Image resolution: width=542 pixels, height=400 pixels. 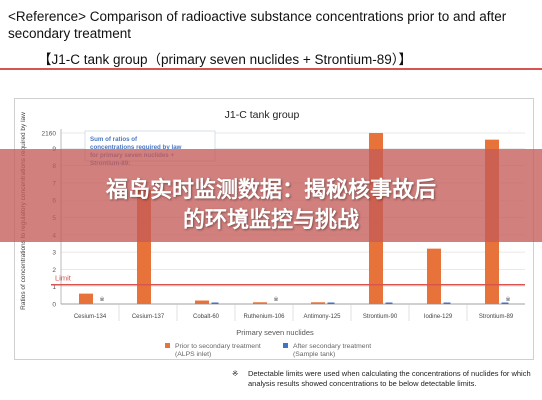 What do you see at coordinates (54, 253) in the screenshot?
I see `y-tick-label: 3` at bounding box center [54, 253].